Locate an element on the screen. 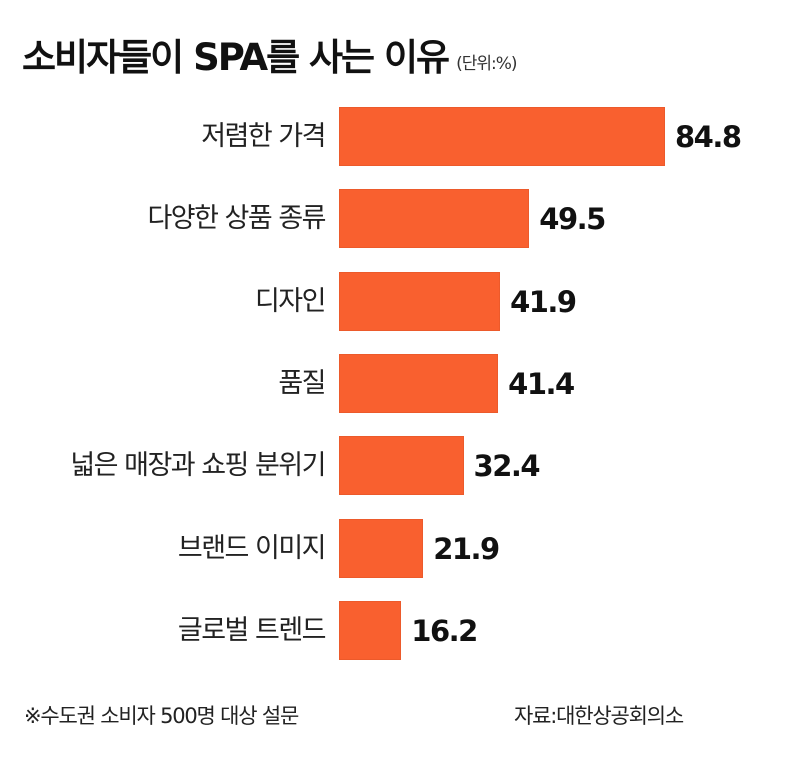 This screenshot has width=785, height=757. bar-row: 글로벌 트렌드 16.2 is located at coordinates (392, 630).